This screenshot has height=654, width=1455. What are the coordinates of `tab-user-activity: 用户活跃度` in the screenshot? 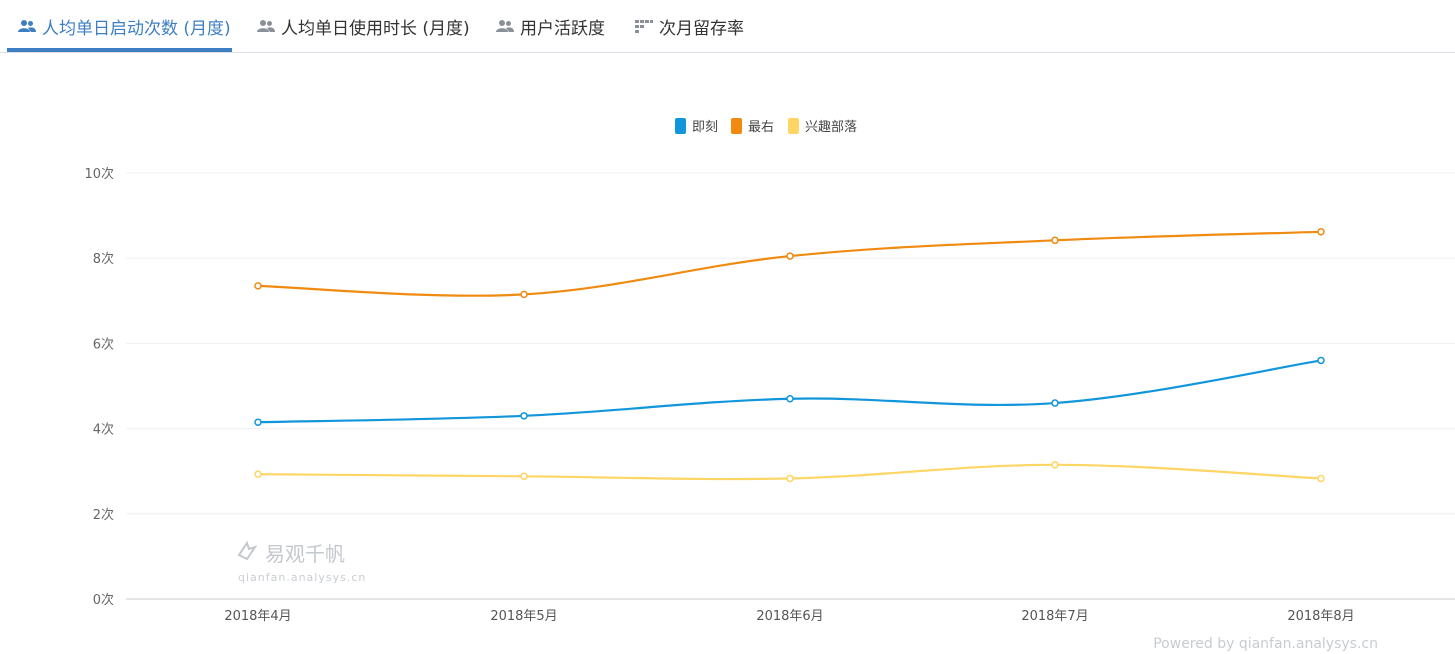 It's located at (550, 26).